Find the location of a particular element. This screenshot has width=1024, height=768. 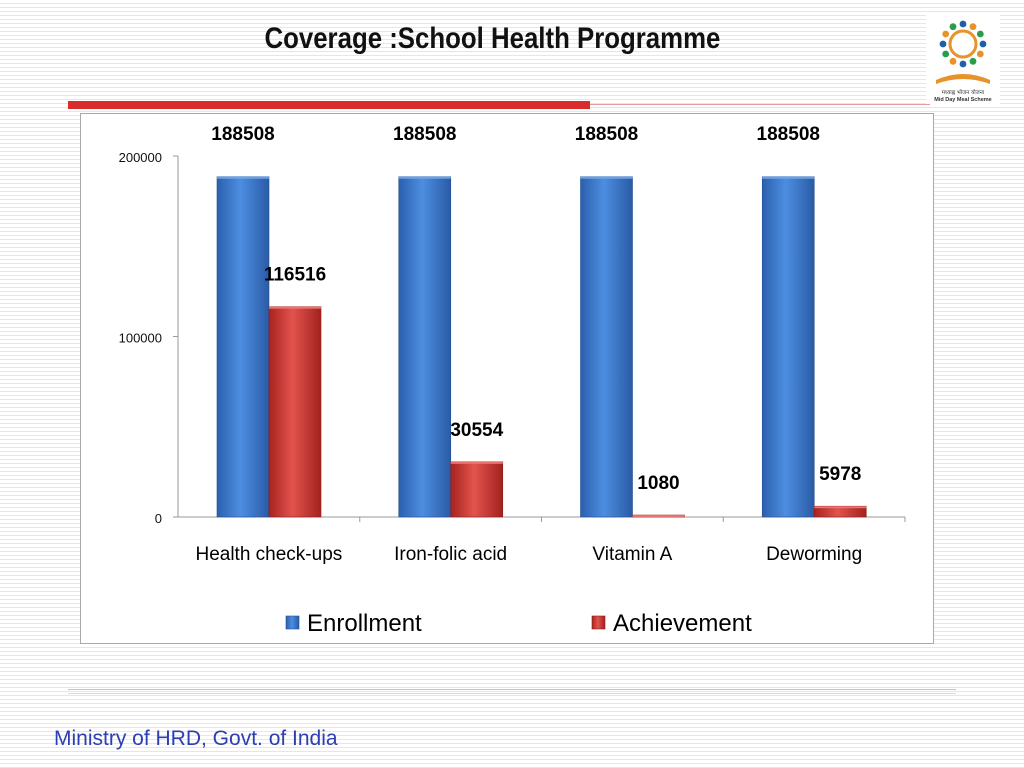

footer-rule-secondary is located at coordinates (512, 693).